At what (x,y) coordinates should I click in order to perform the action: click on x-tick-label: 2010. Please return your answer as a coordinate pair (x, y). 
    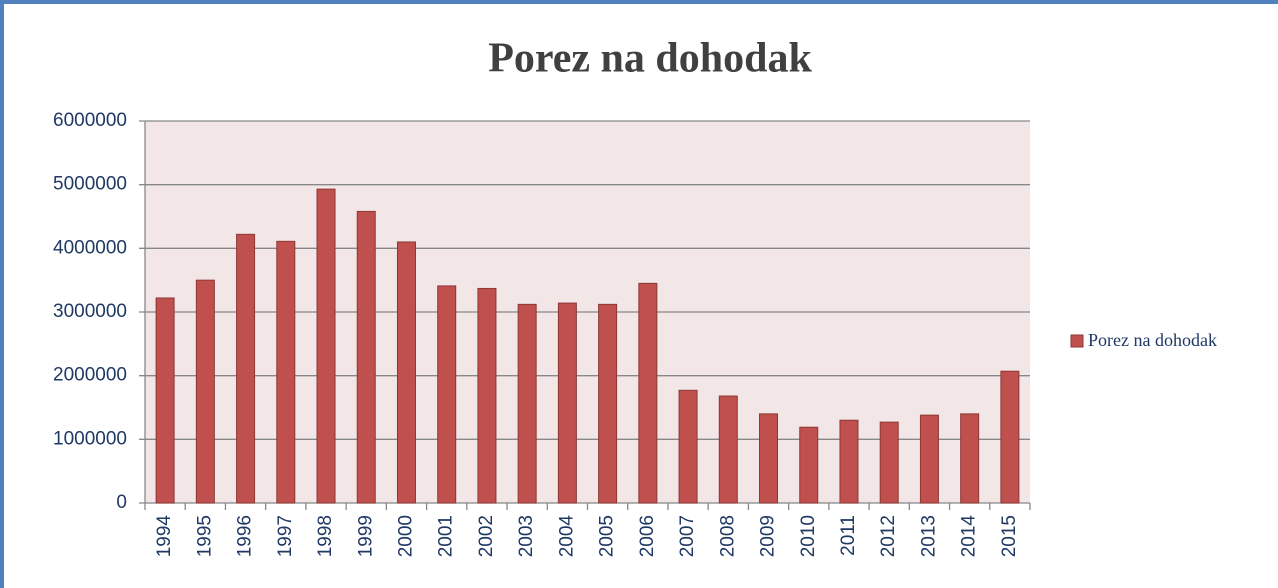
    Looking at the image, I should click on (808, 536).